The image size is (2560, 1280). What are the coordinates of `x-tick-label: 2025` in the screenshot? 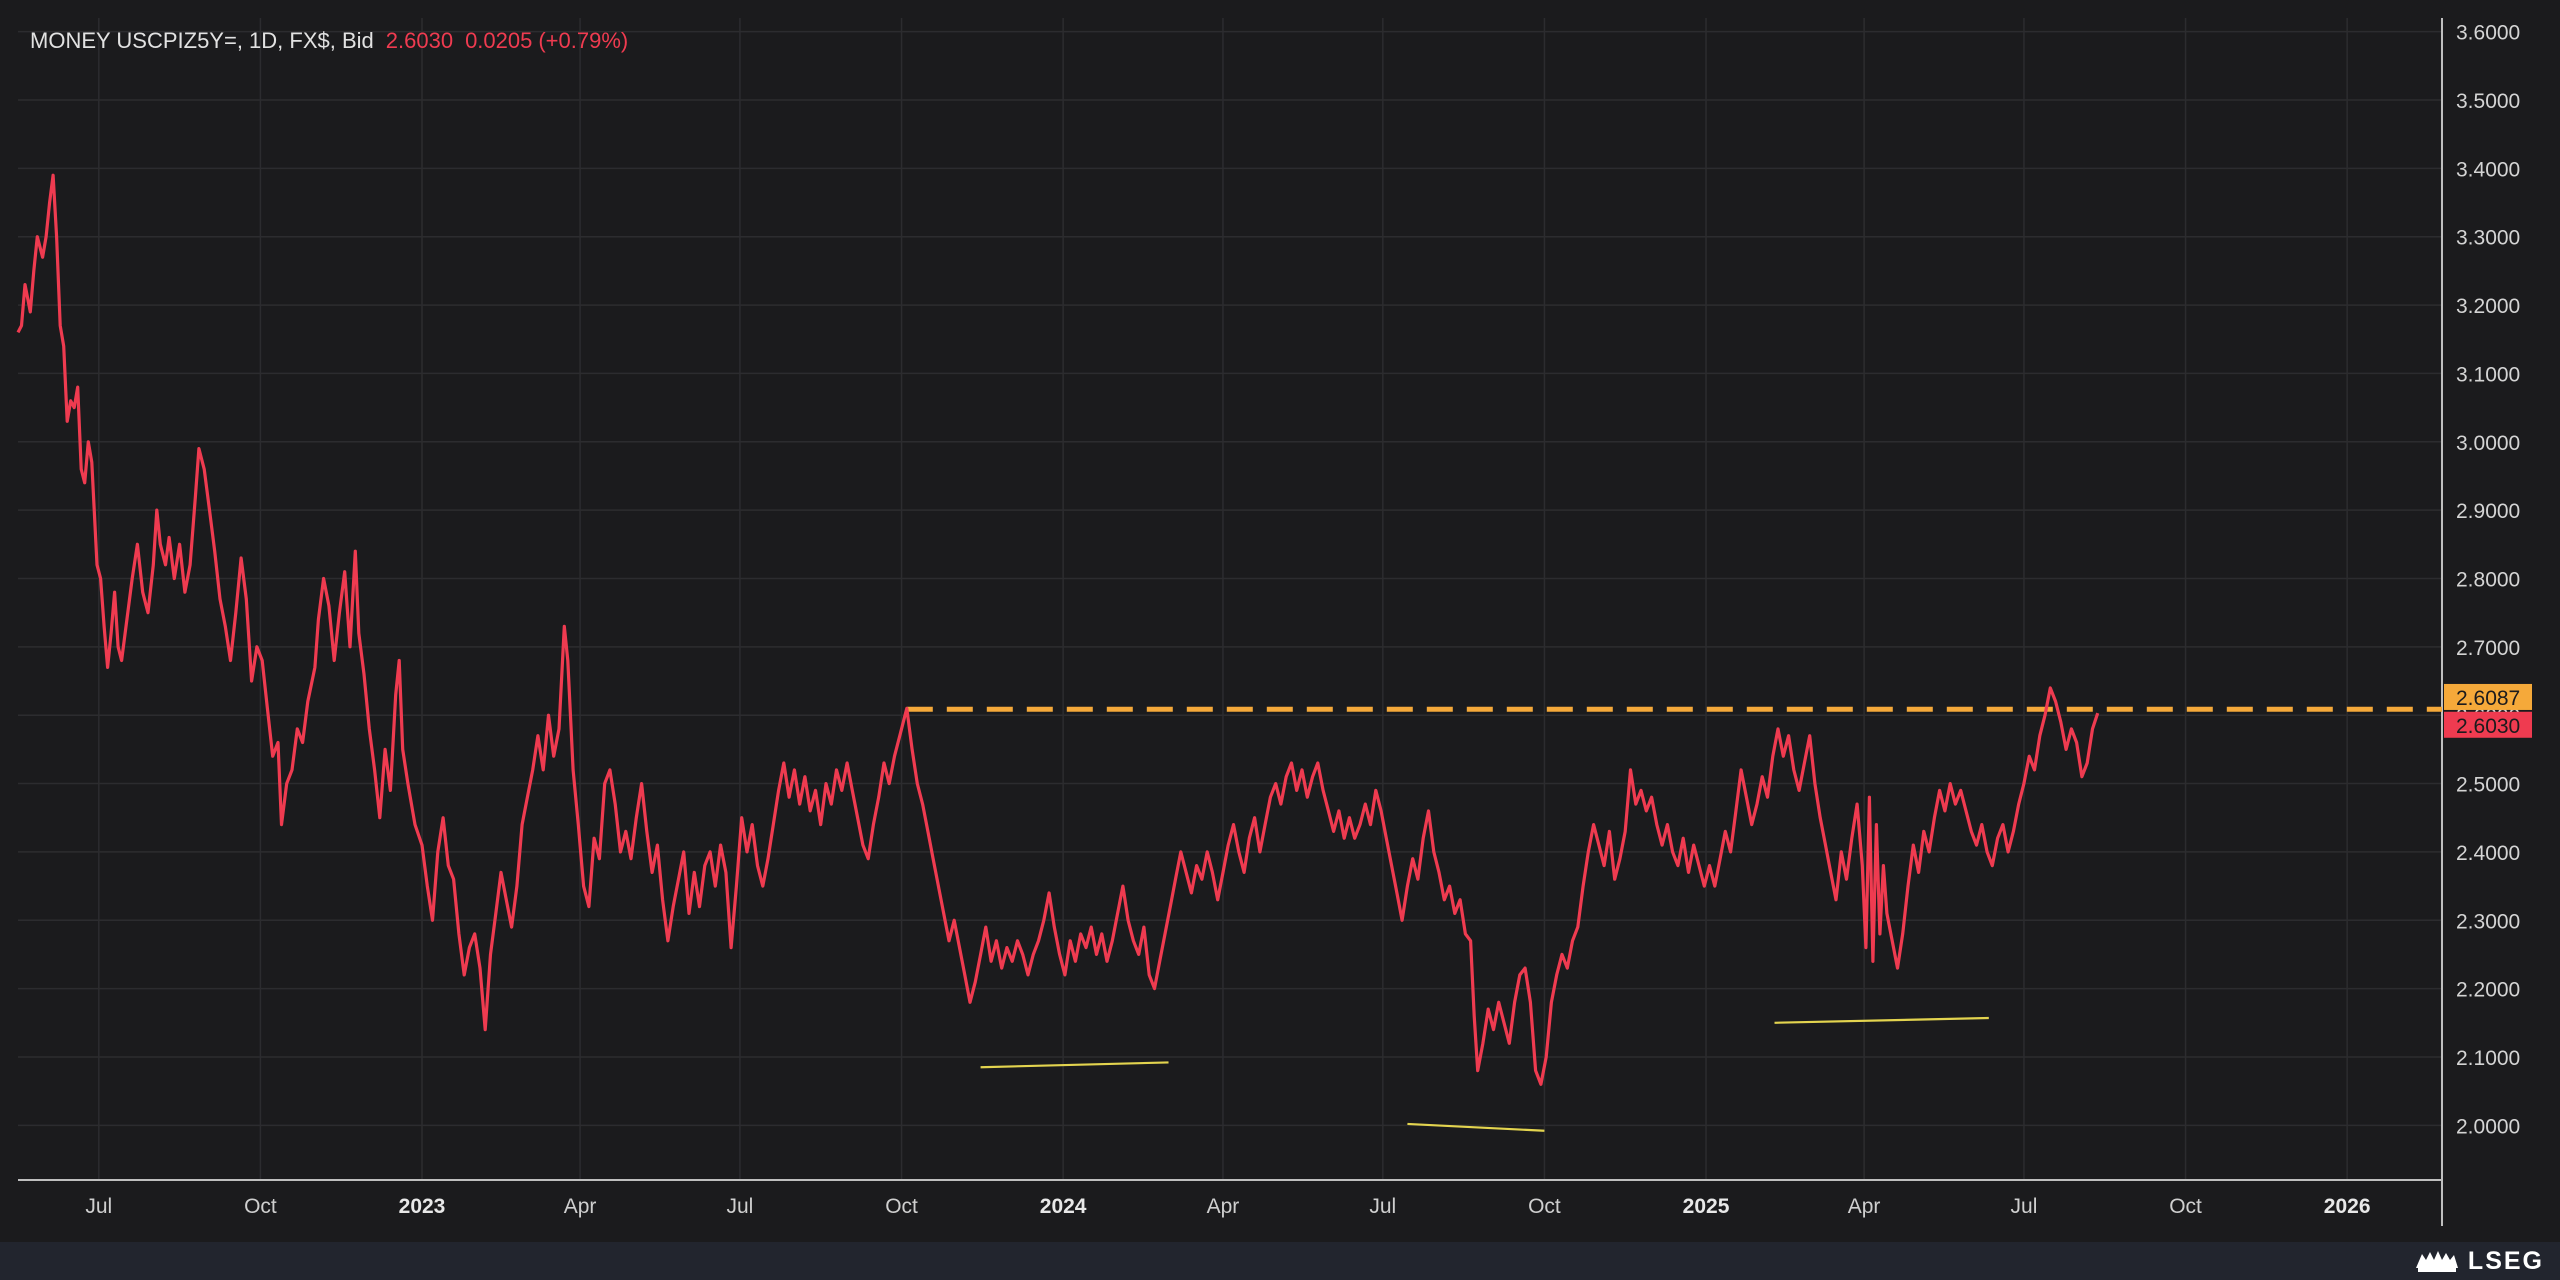 It's located at (1706, 1206).